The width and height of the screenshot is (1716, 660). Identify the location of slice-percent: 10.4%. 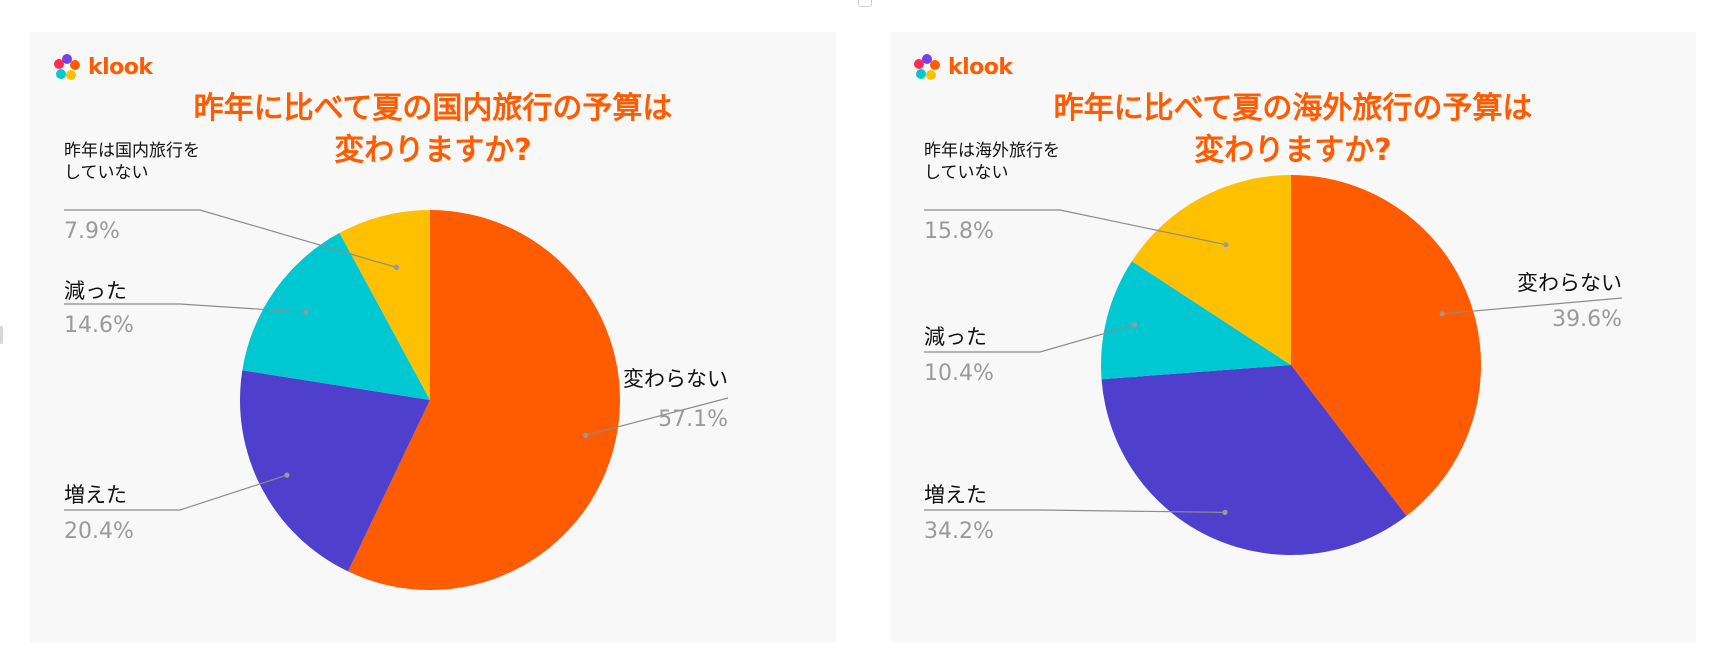
(959, 373).